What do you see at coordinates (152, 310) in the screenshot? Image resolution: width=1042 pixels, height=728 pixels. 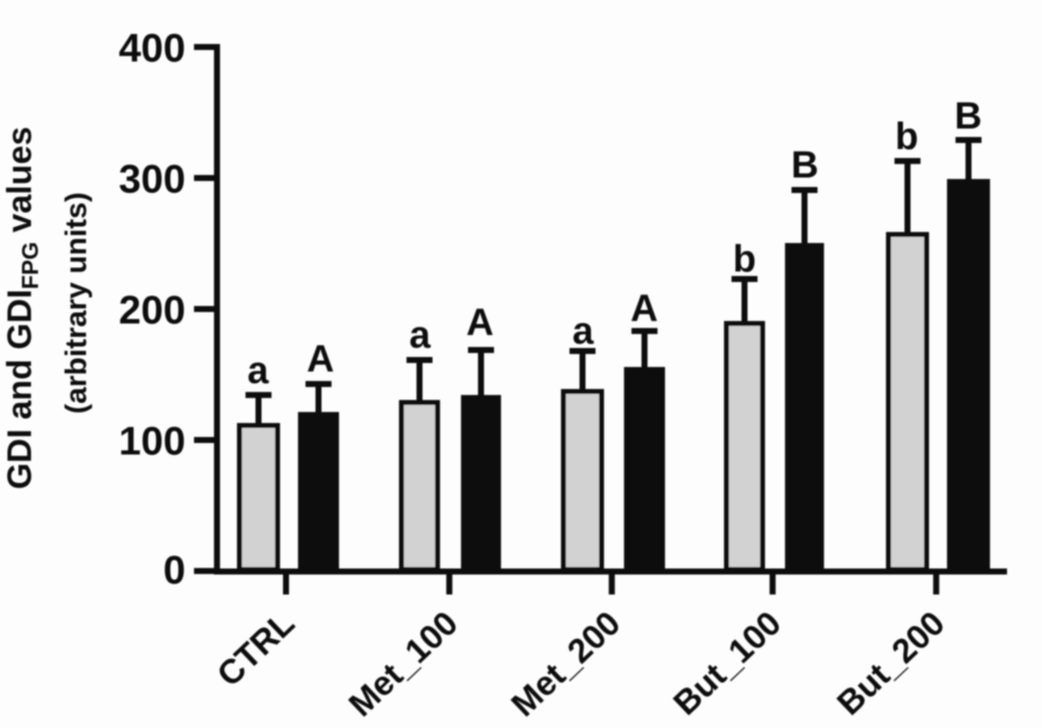 I see `svg-text: 200` at bounding box center [152, 310].